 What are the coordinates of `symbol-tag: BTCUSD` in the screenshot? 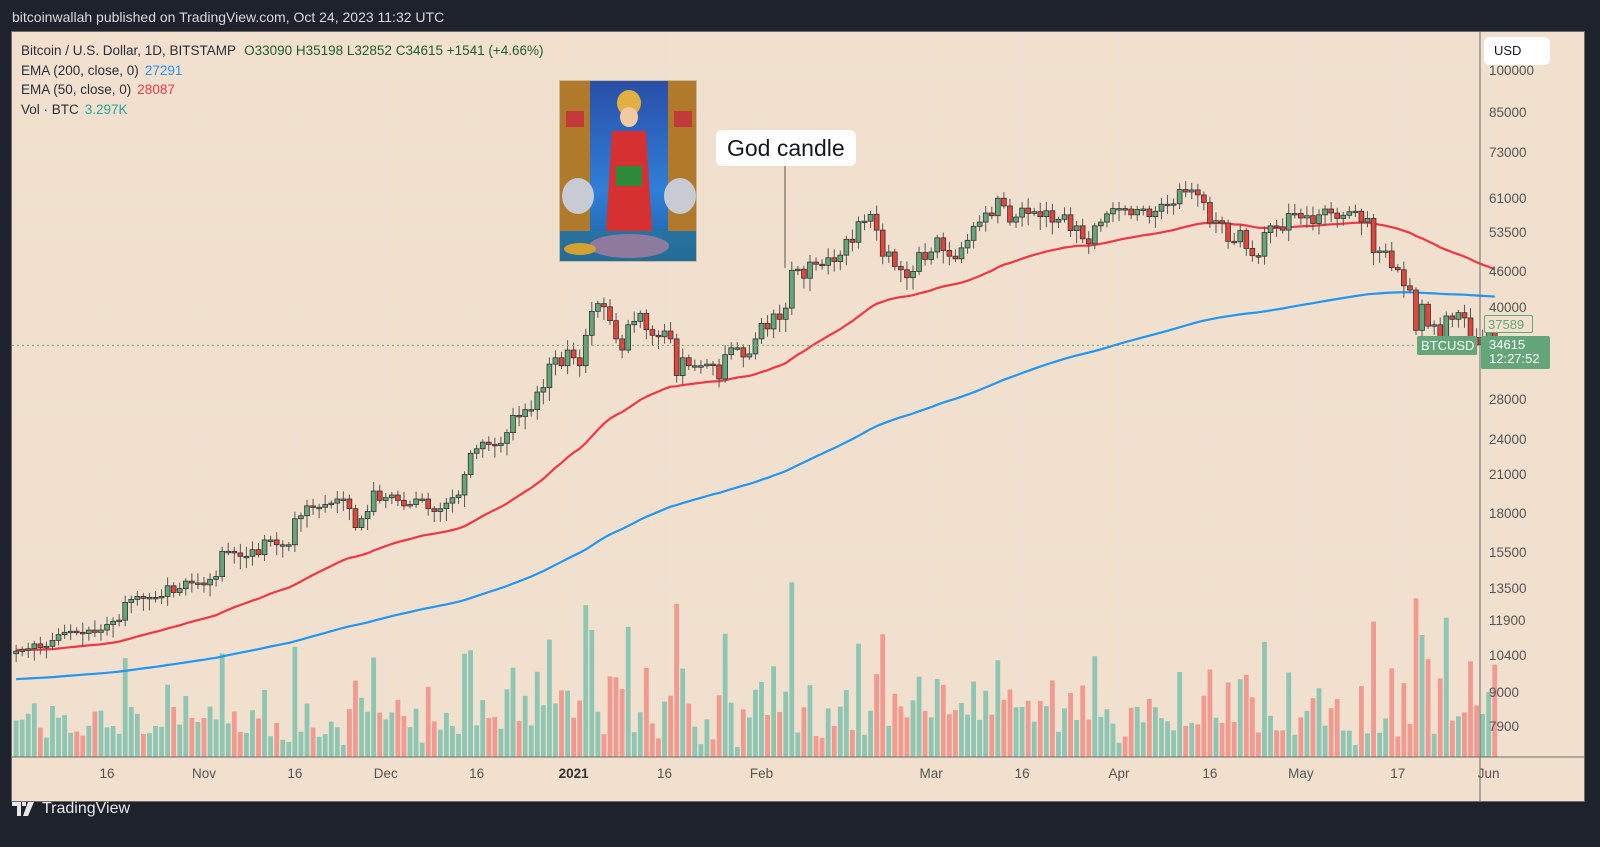 It's located at (1447, 345).